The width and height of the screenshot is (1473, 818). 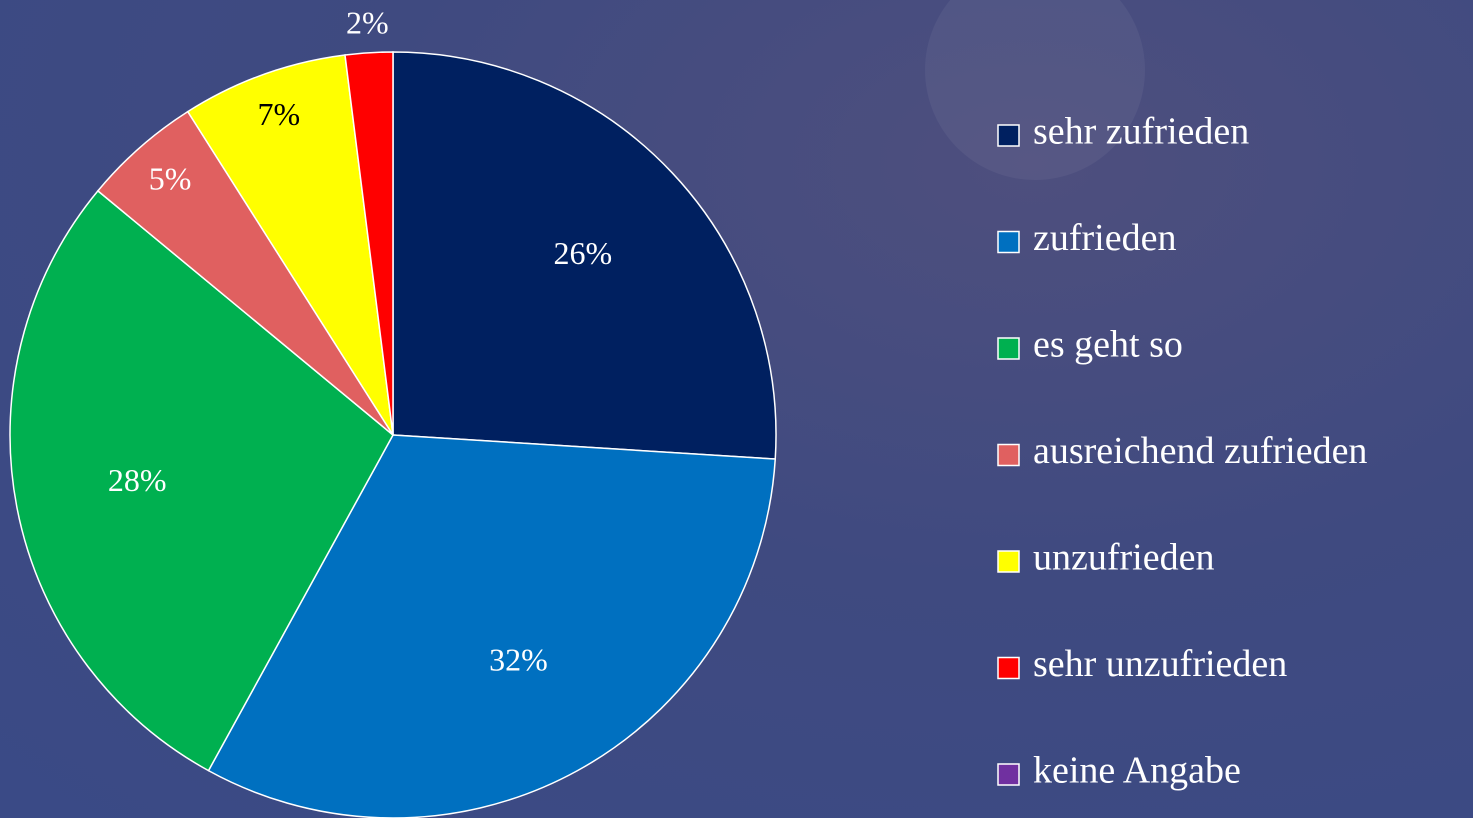 I want to click on data-label: 26%, so click(x=583, y=253).